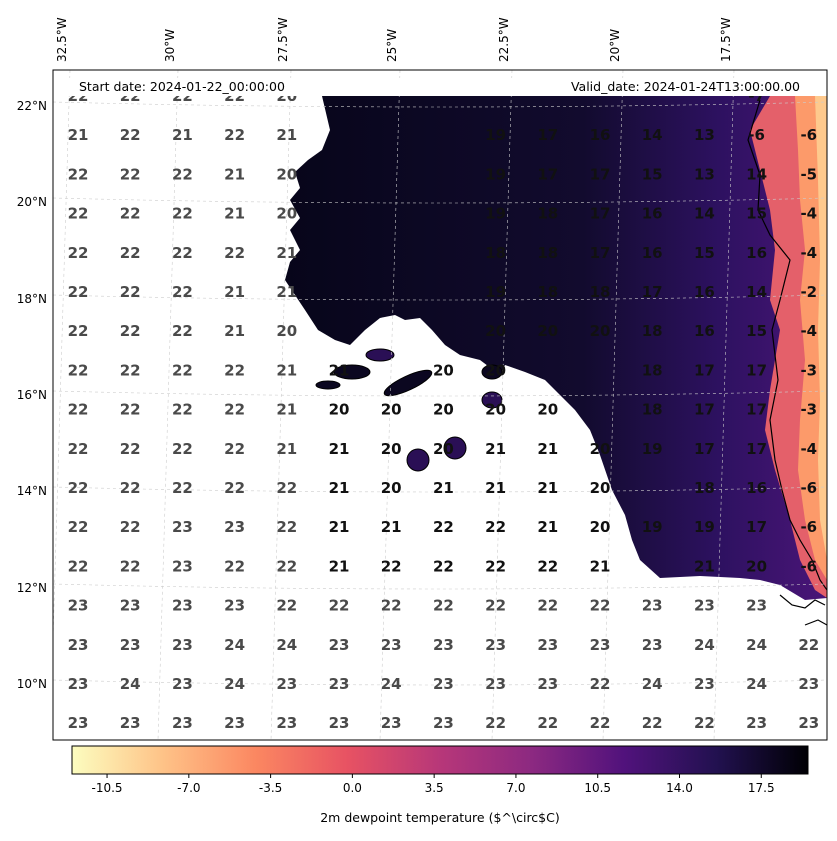 The width and height of the screenshot is (837, 841). Describe the element at coordinates (808, 174) in the screenshot. I see `grid-value: -5` at that location.